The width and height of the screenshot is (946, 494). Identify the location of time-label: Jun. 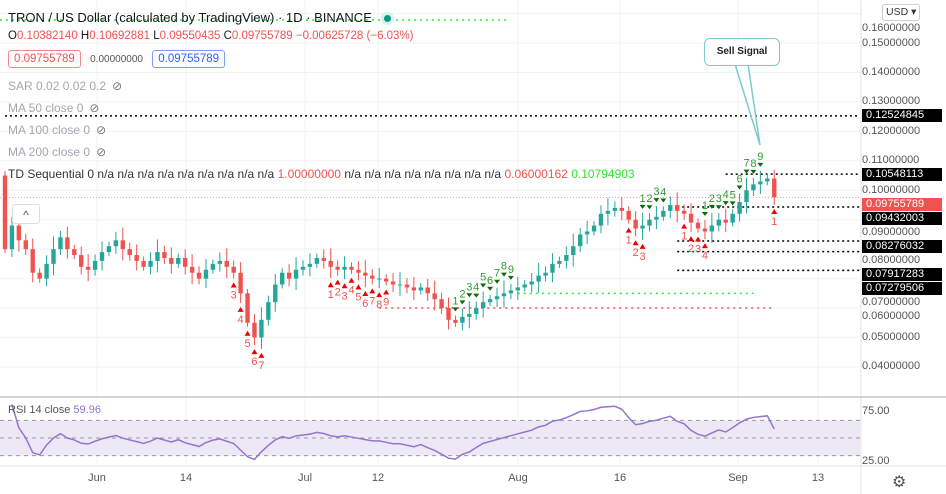
(97, 478).